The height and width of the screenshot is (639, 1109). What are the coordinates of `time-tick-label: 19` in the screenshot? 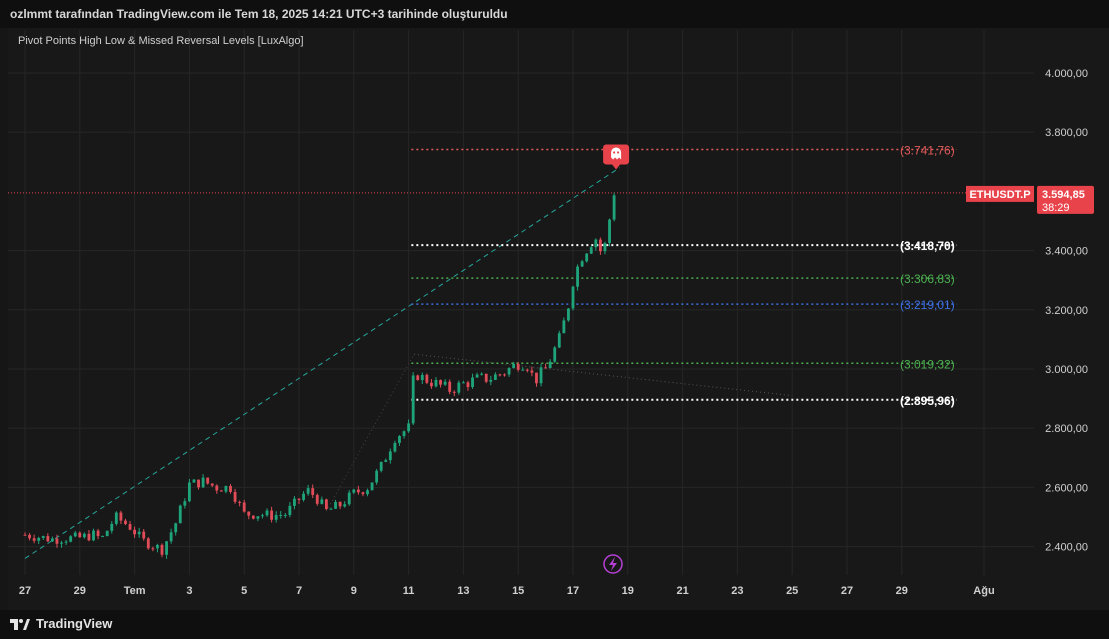 It's located at (628, 591).